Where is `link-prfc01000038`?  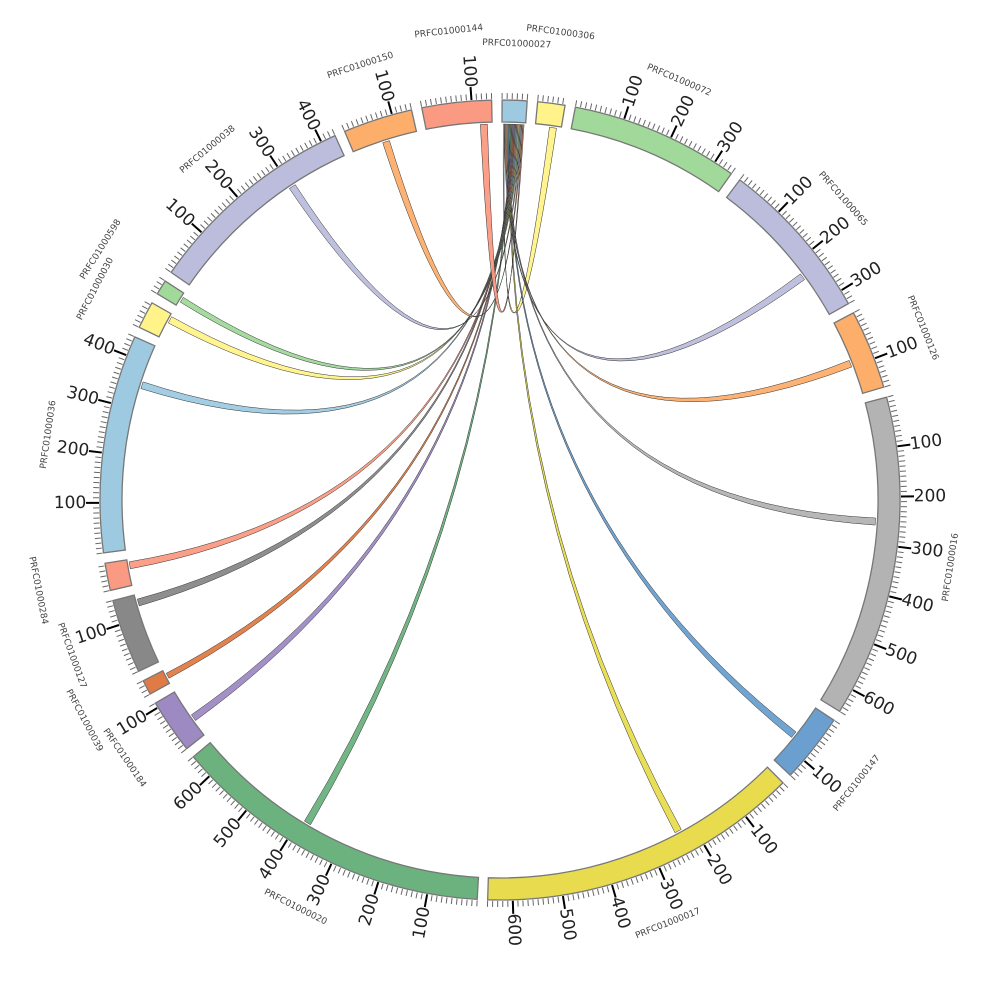 link-prfc01000038 is located at coordinates (405, 227).